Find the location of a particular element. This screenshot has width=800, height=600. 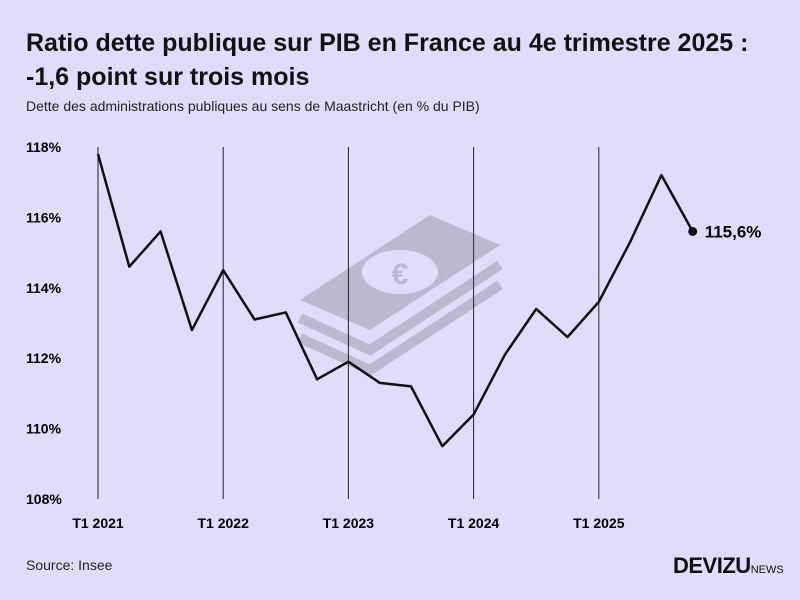

x-tick-label: T1 2024 is located at coordinates (474, 523).